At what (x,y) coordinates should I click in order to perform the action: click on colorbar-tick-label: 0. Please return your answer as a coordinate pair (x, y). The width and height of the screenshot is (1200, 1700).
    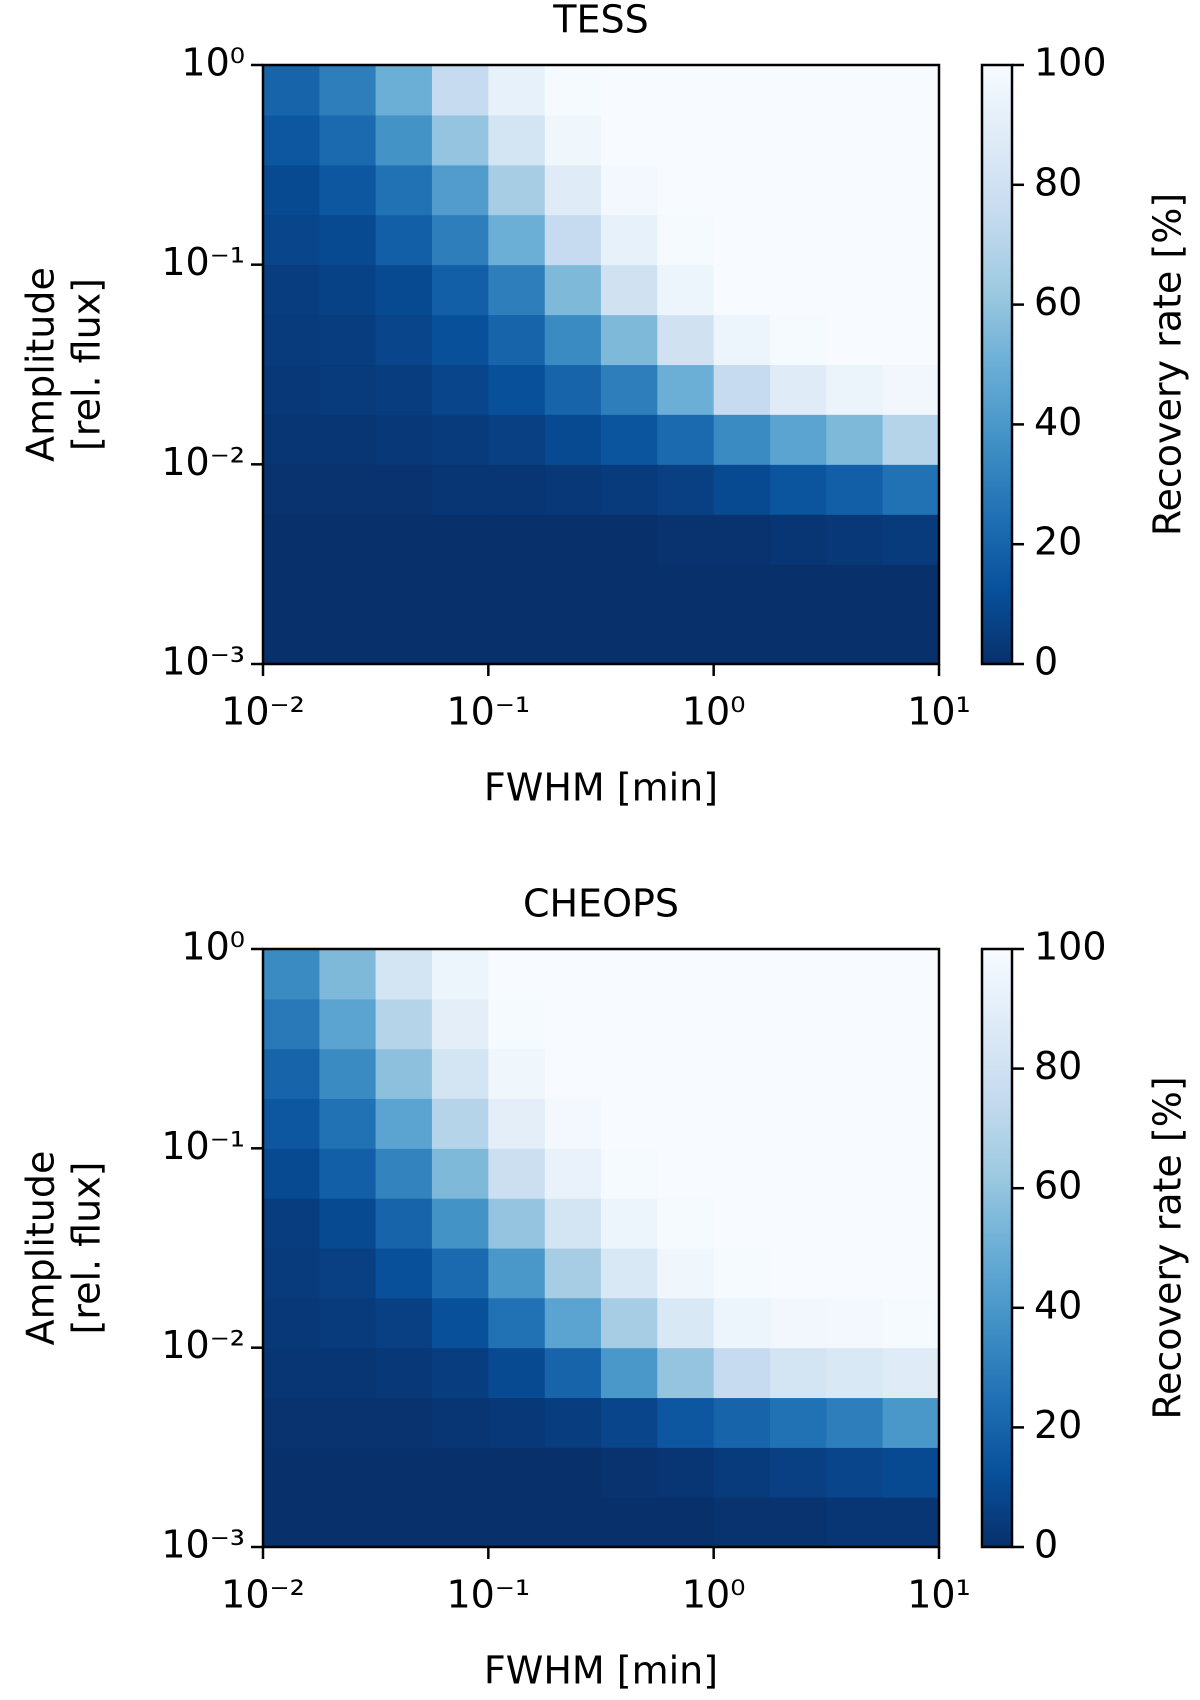
    Looking at the image, I should click on (1046, 662).